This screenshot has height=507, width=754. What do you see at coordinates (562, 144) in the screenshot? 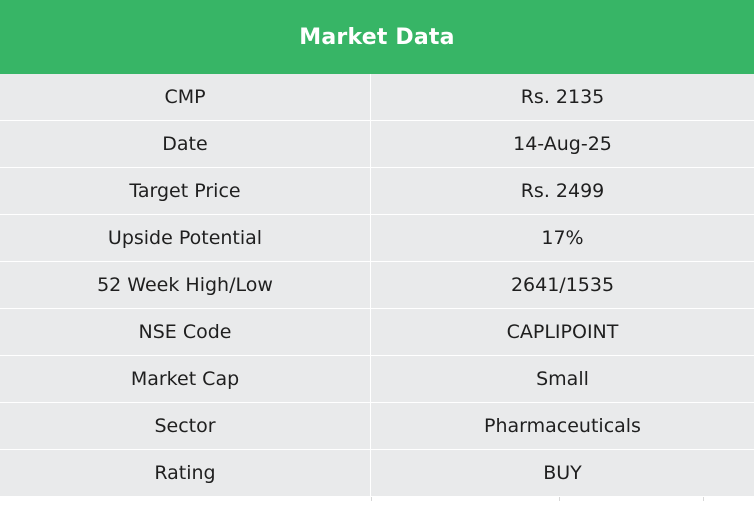
I see `row-value: 14-Aug-25` at bounding box center [562, 144].